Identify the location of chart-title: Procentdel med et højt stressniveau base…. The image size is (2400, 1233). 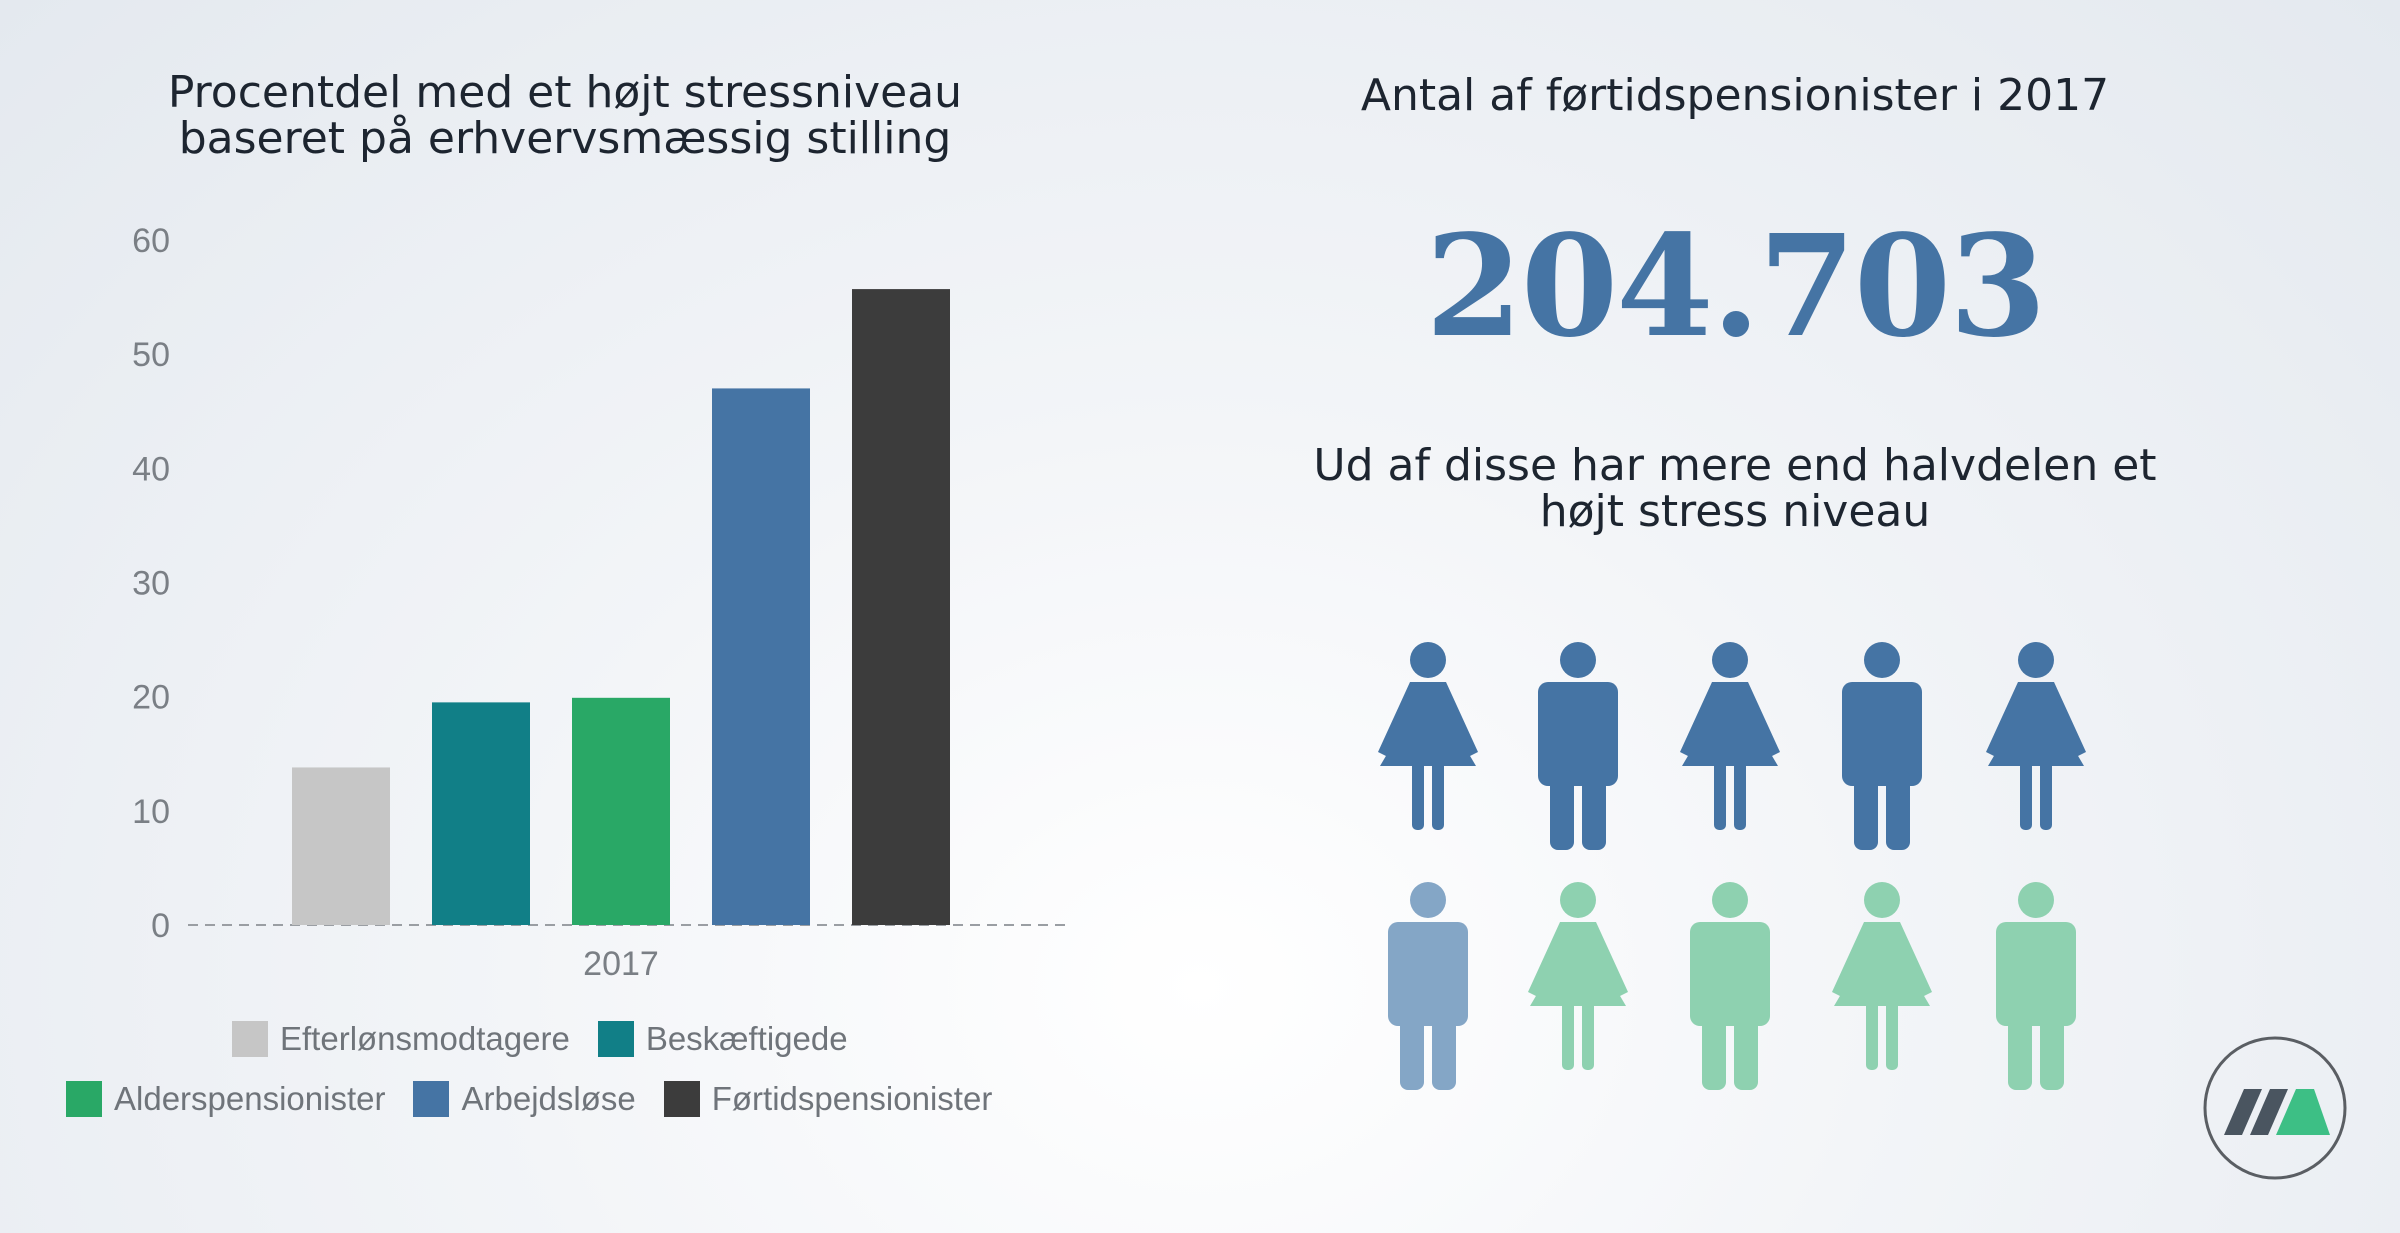
(565, 116).